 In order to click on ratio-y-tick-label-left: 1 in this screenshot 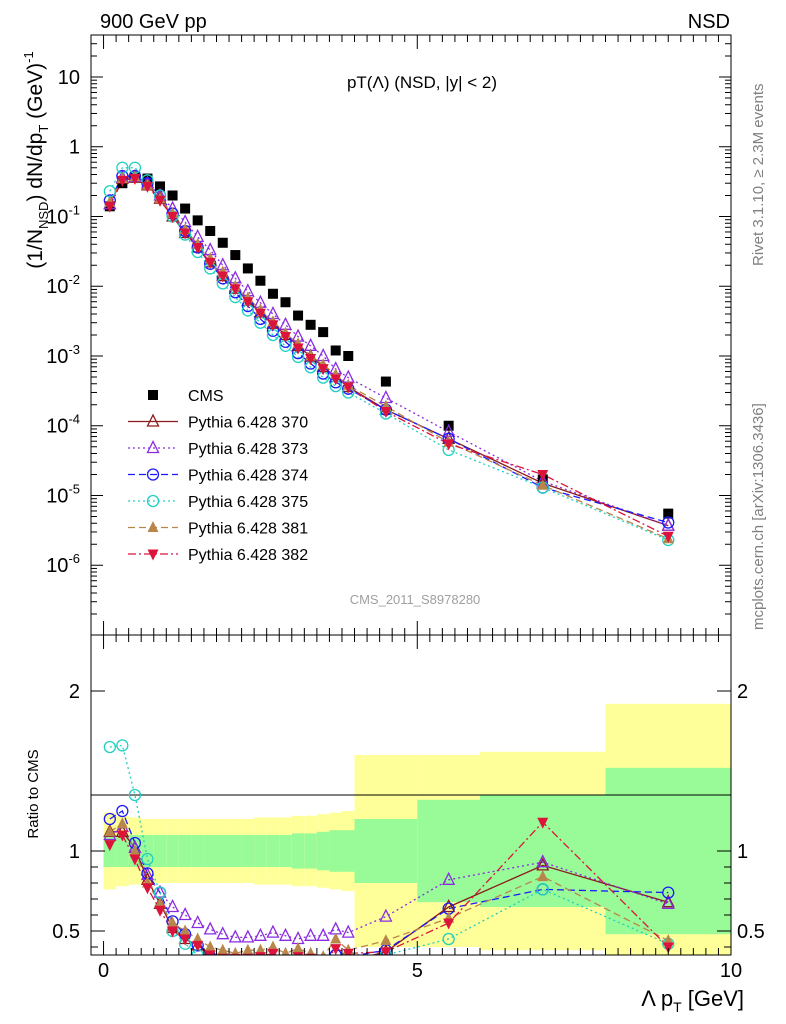, I will do `click(74, 852)`.